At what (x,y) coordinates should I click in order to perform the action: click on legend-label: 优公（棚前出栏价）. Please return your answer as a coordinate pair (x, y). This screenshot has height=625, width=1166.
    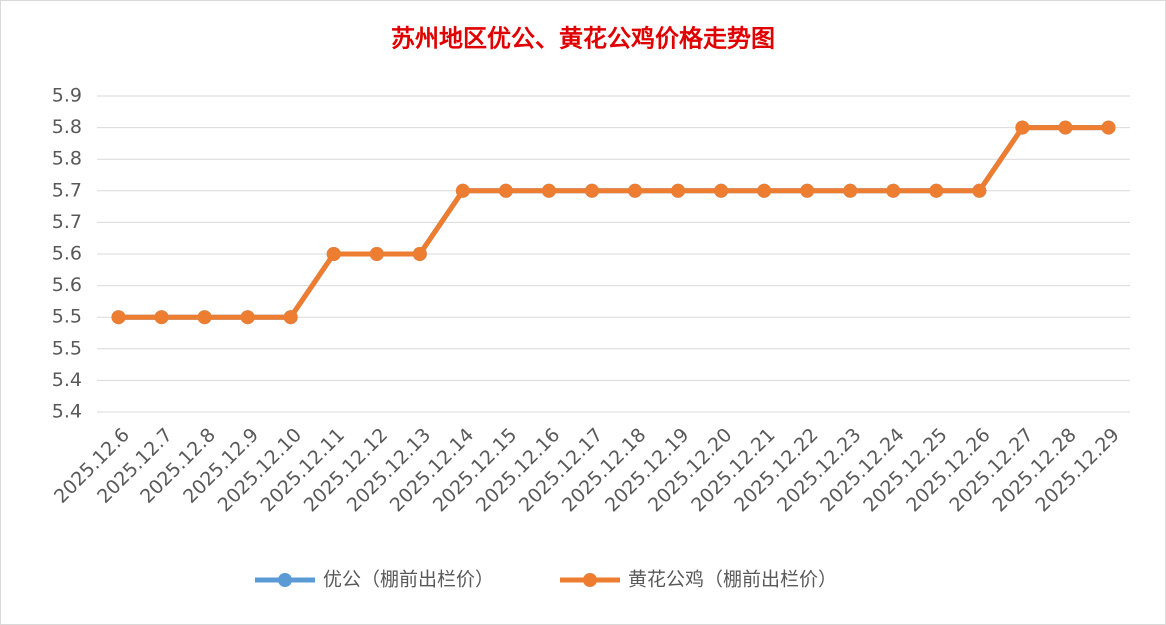
    Looking at the image, I should click on (408, 580).